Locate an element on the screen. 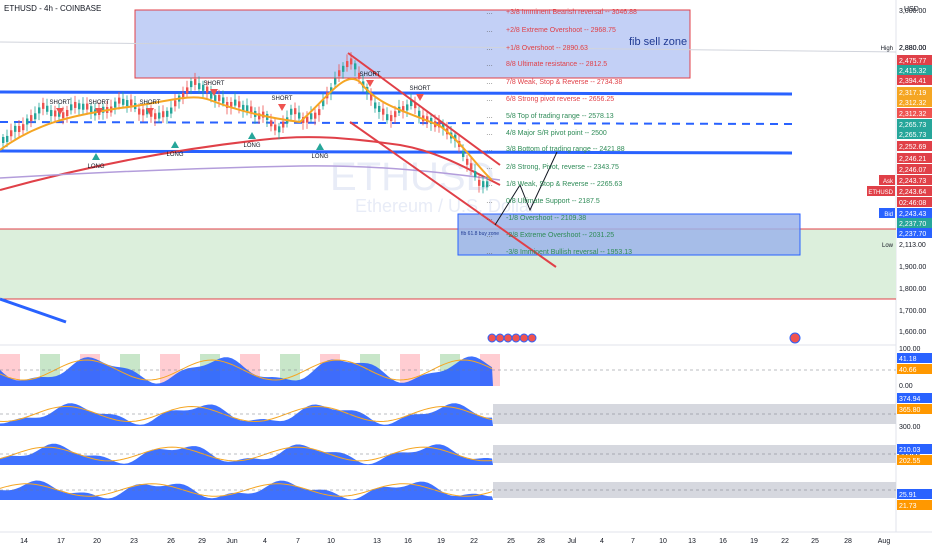 The image size is (932, 550). time-tick-label: 7 is located at coordinates (298, 541).